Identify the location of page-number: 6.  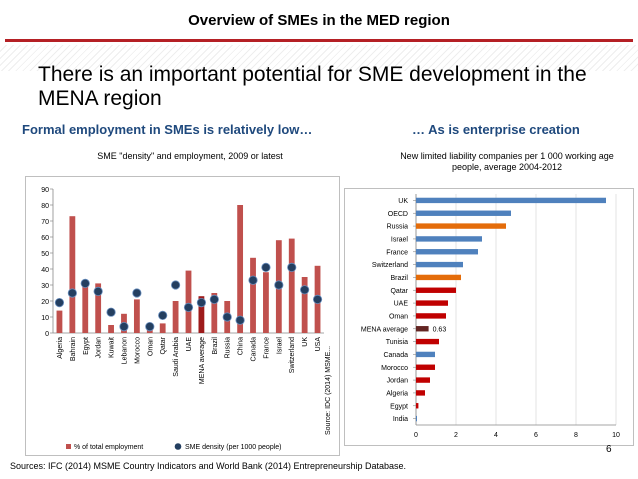
(609, 449).